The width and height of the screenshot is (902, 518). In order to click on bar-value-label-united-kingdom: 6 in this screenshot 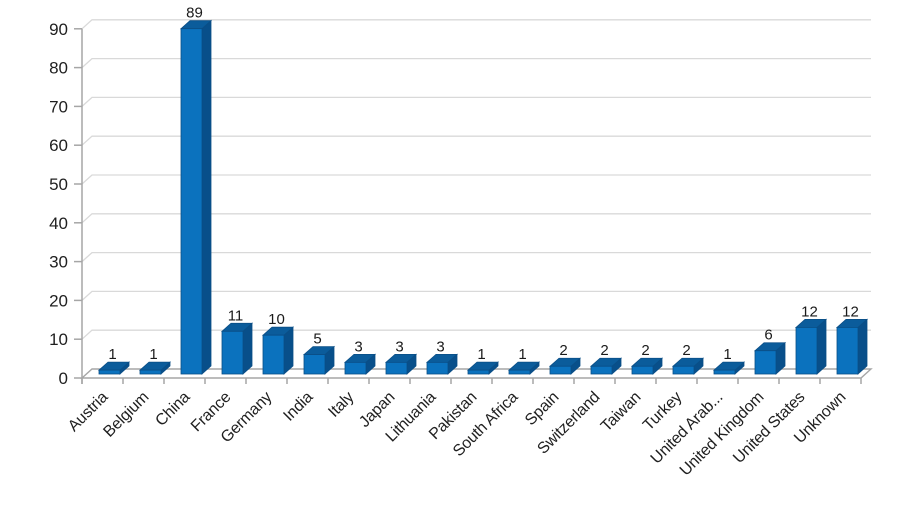, I will do `click(768, 335)`.